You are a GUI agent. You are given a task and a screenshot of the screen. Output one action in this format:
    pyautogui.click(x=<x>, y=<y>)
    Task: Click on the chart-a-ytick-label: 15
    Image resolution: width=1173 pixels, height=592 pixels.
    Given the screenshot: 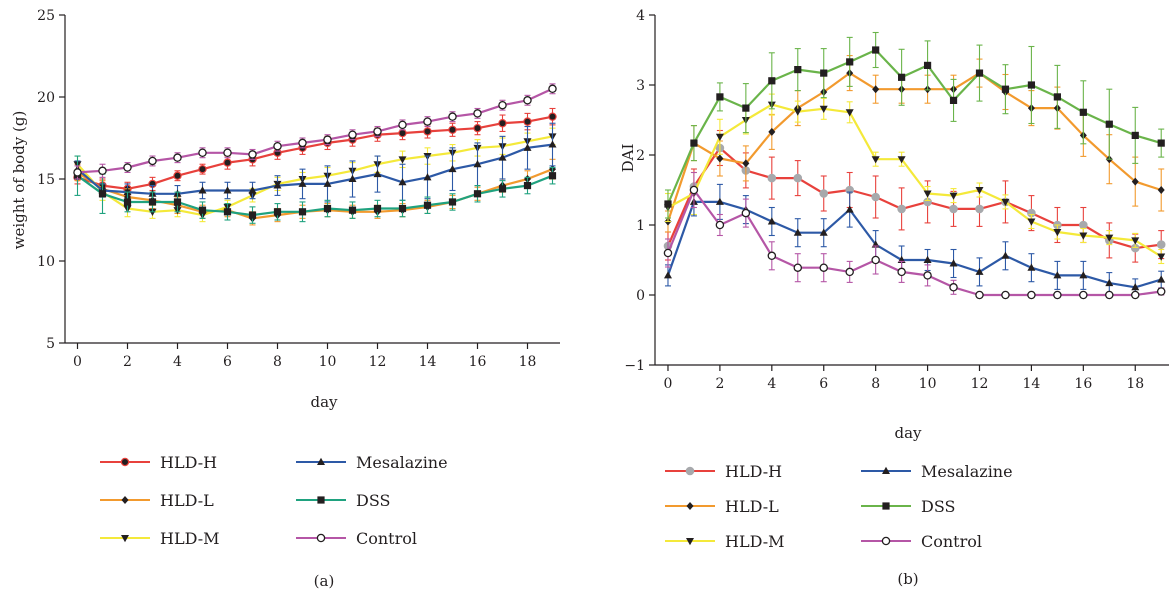 What is the action you would take?
    pyautogui.click(x=46, y=180)
    